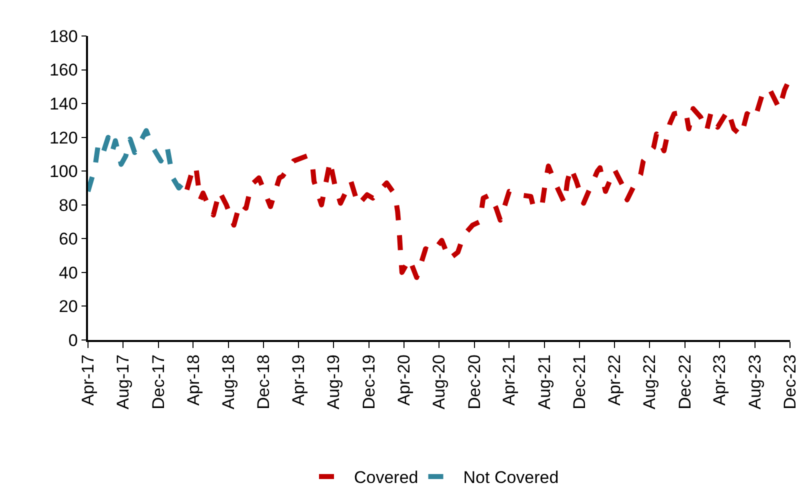 Image resolution: width=812 pixels, height=495 pixels. Describe the element at coordinates (790, 382) in the screenshot. I see `x-tick-label: Dec-23` at that location.